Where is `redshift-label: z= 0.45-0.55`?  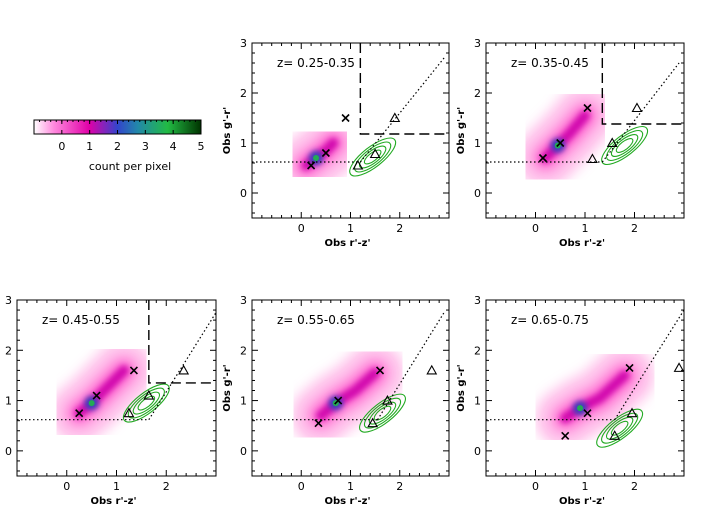
redshift-label: z= 0.45-0.55 is located at coordinates (81, 320).